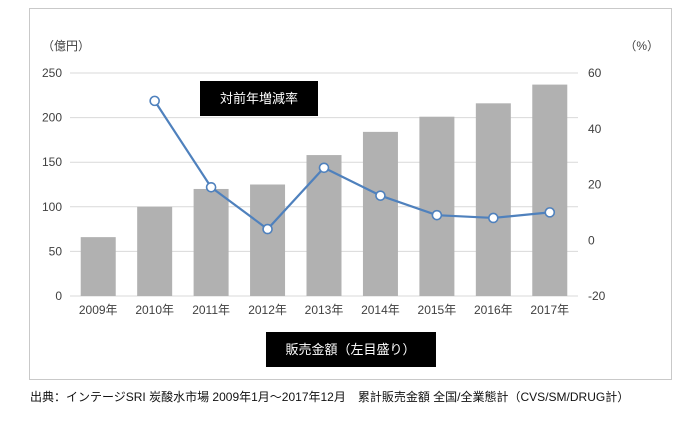 Image resolution: width=700 pixels, height=423 pixels. What do you see at coordinates (58, 296) in the screenshot?
I see `left-axis-tick: 0` at bounding box center [58, 296].